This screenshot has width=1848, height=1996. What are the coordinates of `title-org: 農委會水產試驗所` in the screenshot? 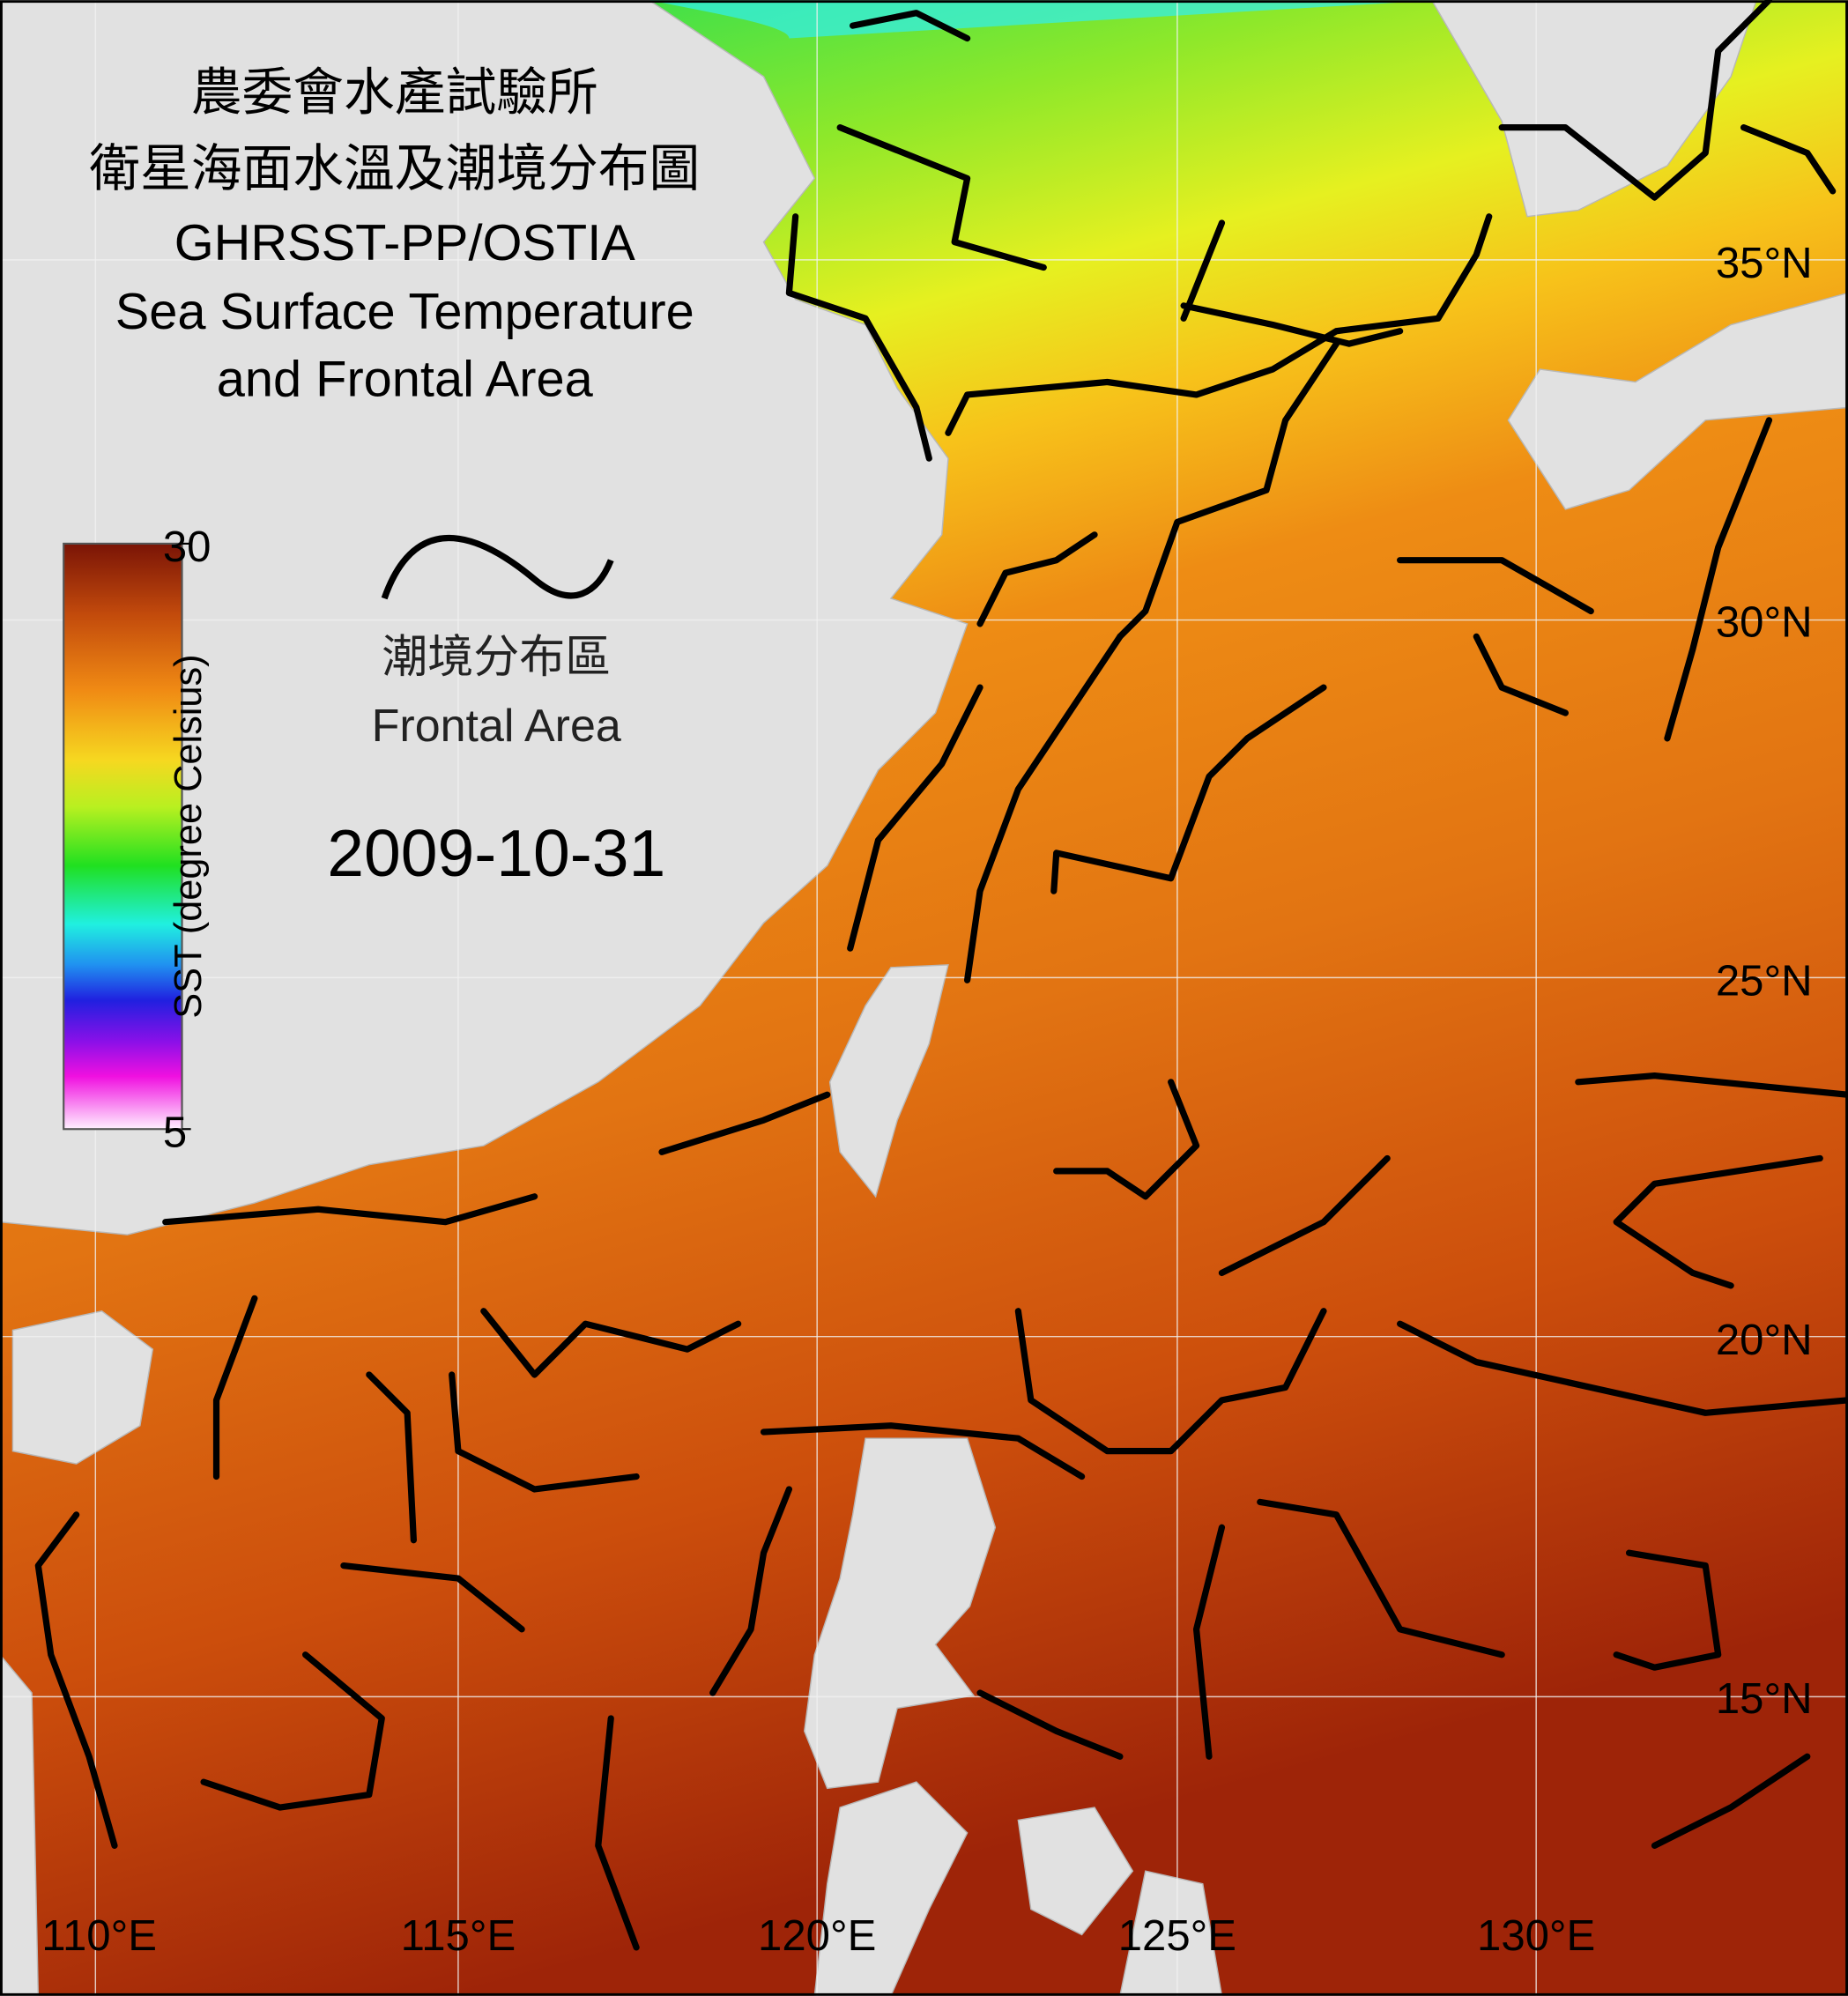 It's located at (395, 92).